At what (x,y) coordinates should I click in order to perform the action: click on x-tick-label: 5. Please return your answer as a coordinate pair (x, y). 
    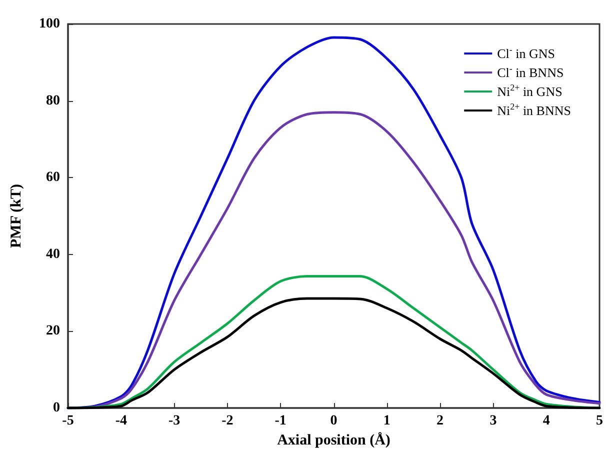
    Looking at the image, I should click on (599, 421).